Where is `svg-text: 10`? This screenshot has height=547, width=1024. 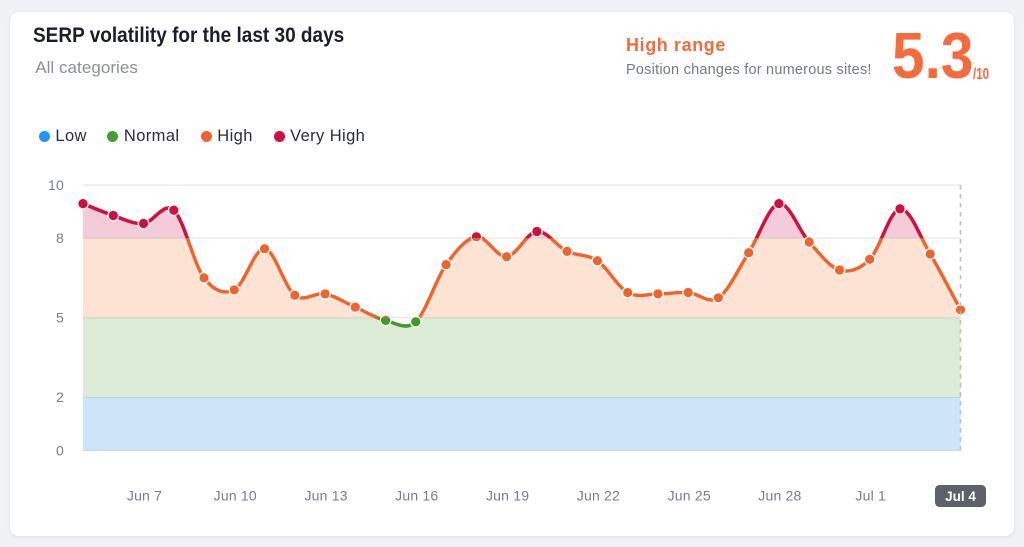
svg-text: 10 is located at coordinates (56, 185).